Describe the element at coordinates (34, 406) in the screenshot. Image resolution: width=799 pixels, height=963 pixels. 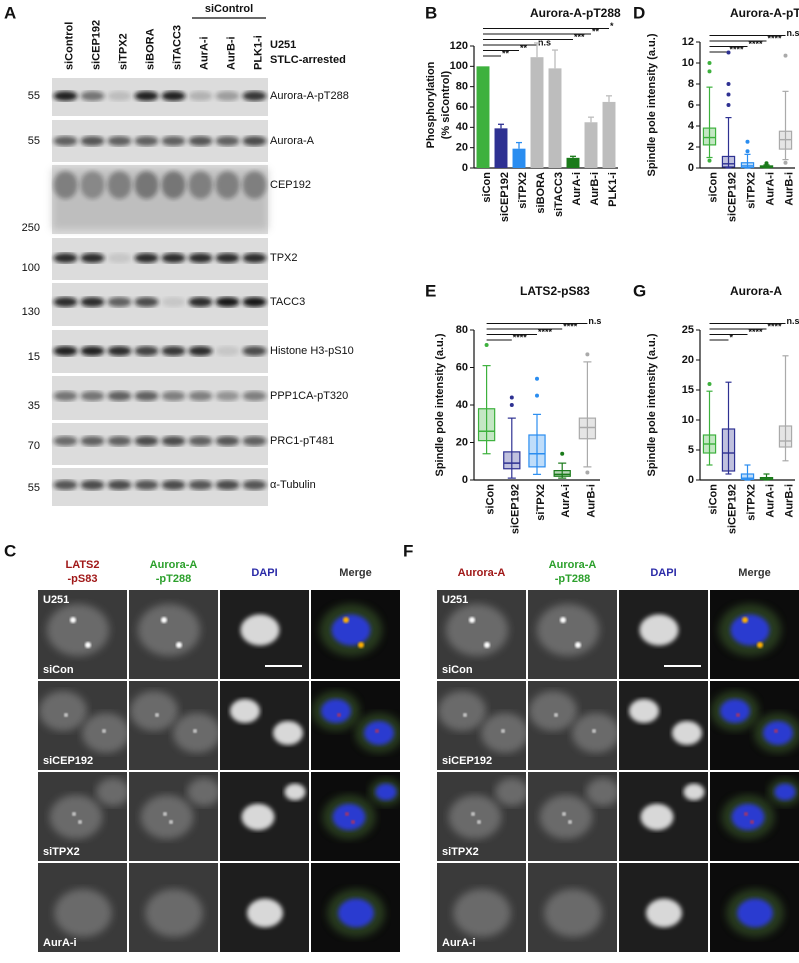
I see `mw-marker: 35` at that location.